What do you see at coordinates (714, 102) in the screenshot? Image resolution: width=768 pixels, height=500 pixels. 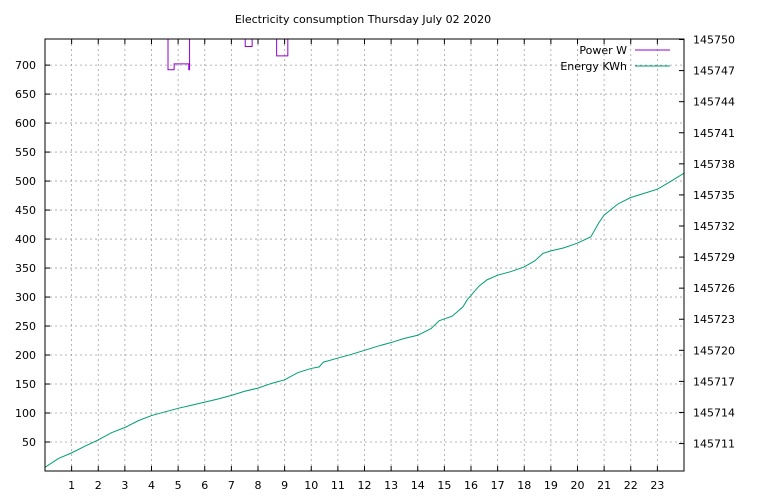 I see `y-right-tick-label: 145744` at bounding box center [714, 102].